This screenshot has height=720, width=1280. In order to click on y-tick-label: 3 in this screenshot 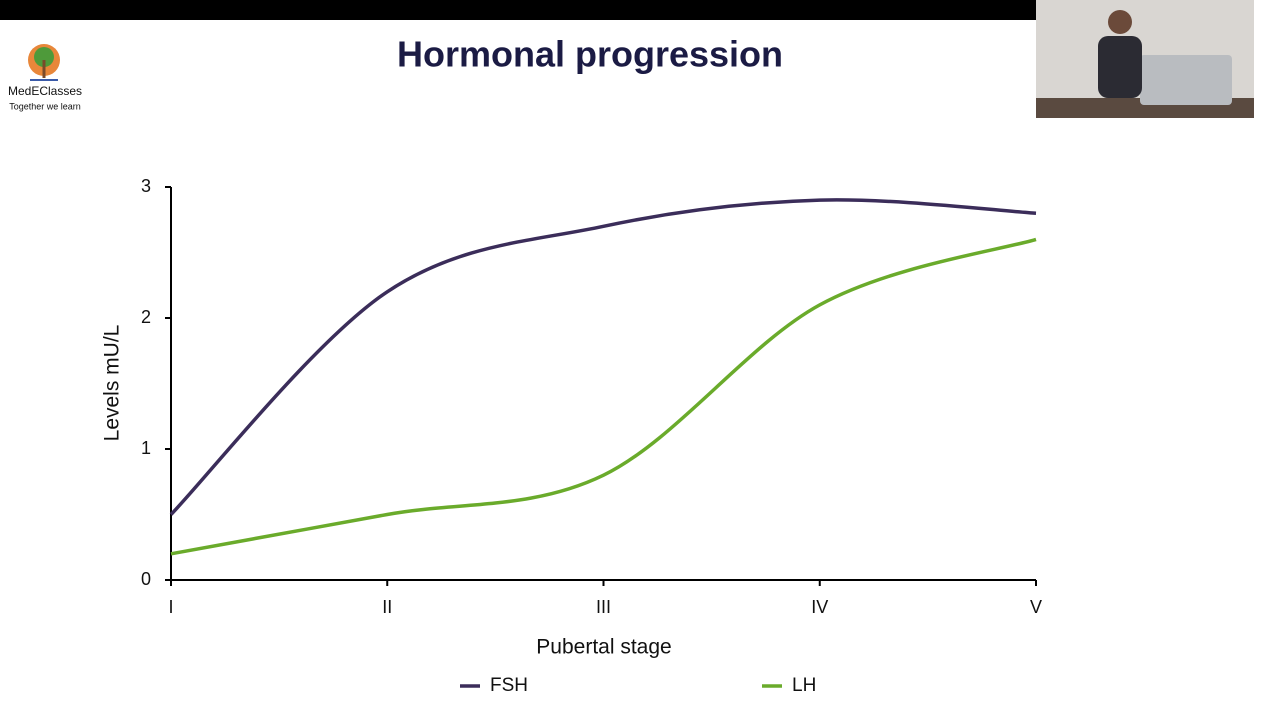, I will do `click(146, 186)`.